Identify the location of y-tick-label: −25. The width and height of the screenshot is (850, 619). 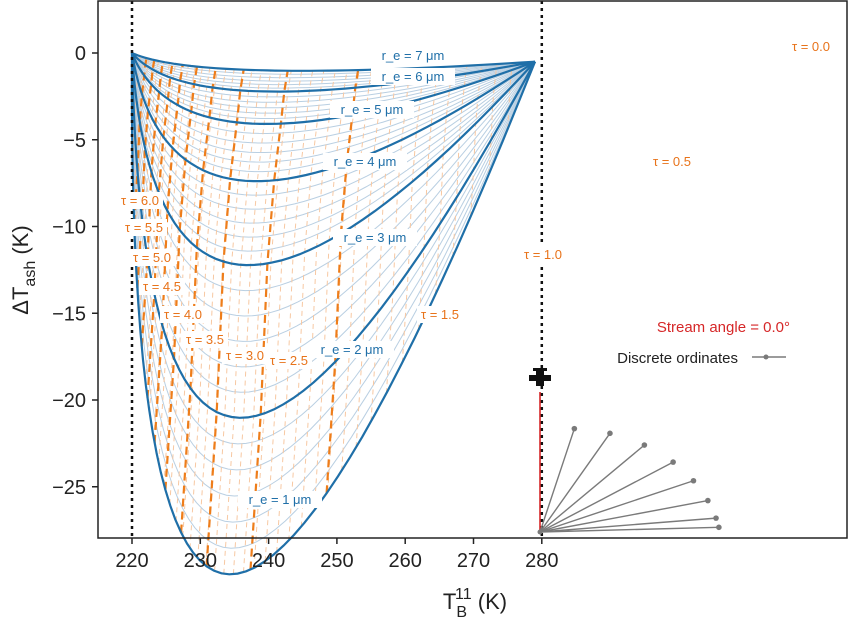
(69, 488).